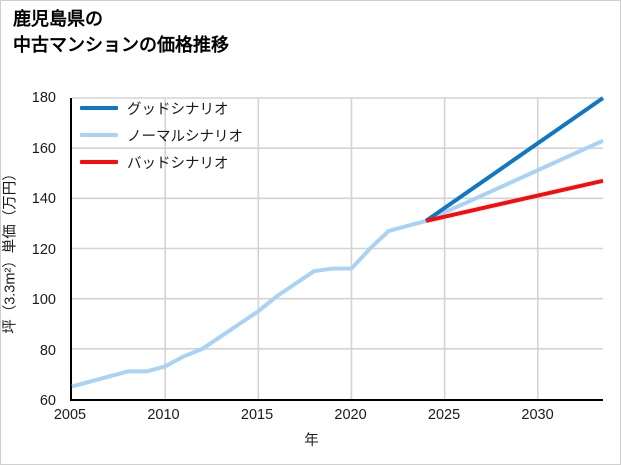 Image resolution: width=621 pixels, height=465 pixels. I want to click on x-axis-tick-label: 2010, so click(163, 415).